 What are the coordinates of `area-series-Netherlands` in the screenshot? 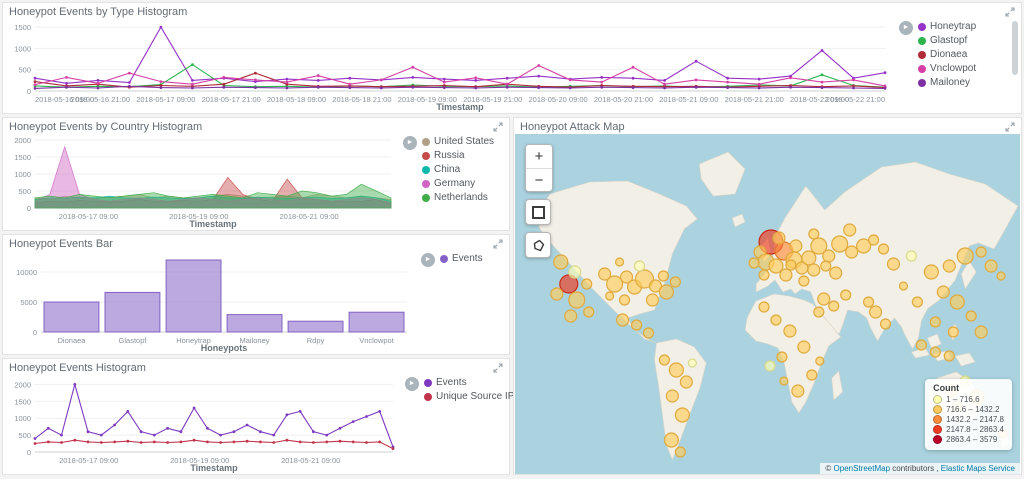 It's located at (213, 196).